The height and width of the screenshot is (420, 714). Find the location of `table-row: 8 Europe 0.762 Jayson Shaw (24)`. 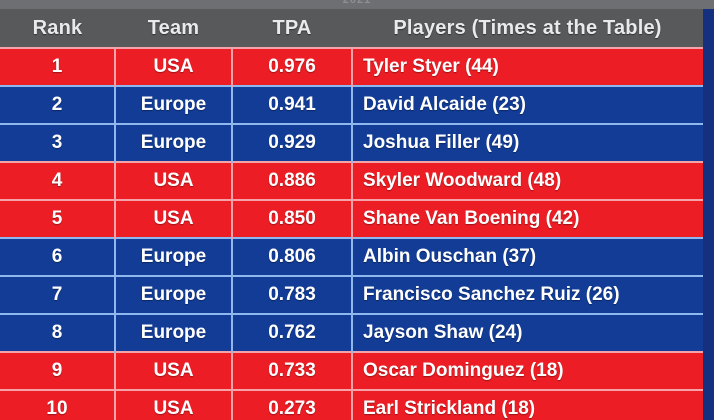

table-row: 8 Europe 0.762 Jayson Shaw (24) is located at coordinates (351, 332).